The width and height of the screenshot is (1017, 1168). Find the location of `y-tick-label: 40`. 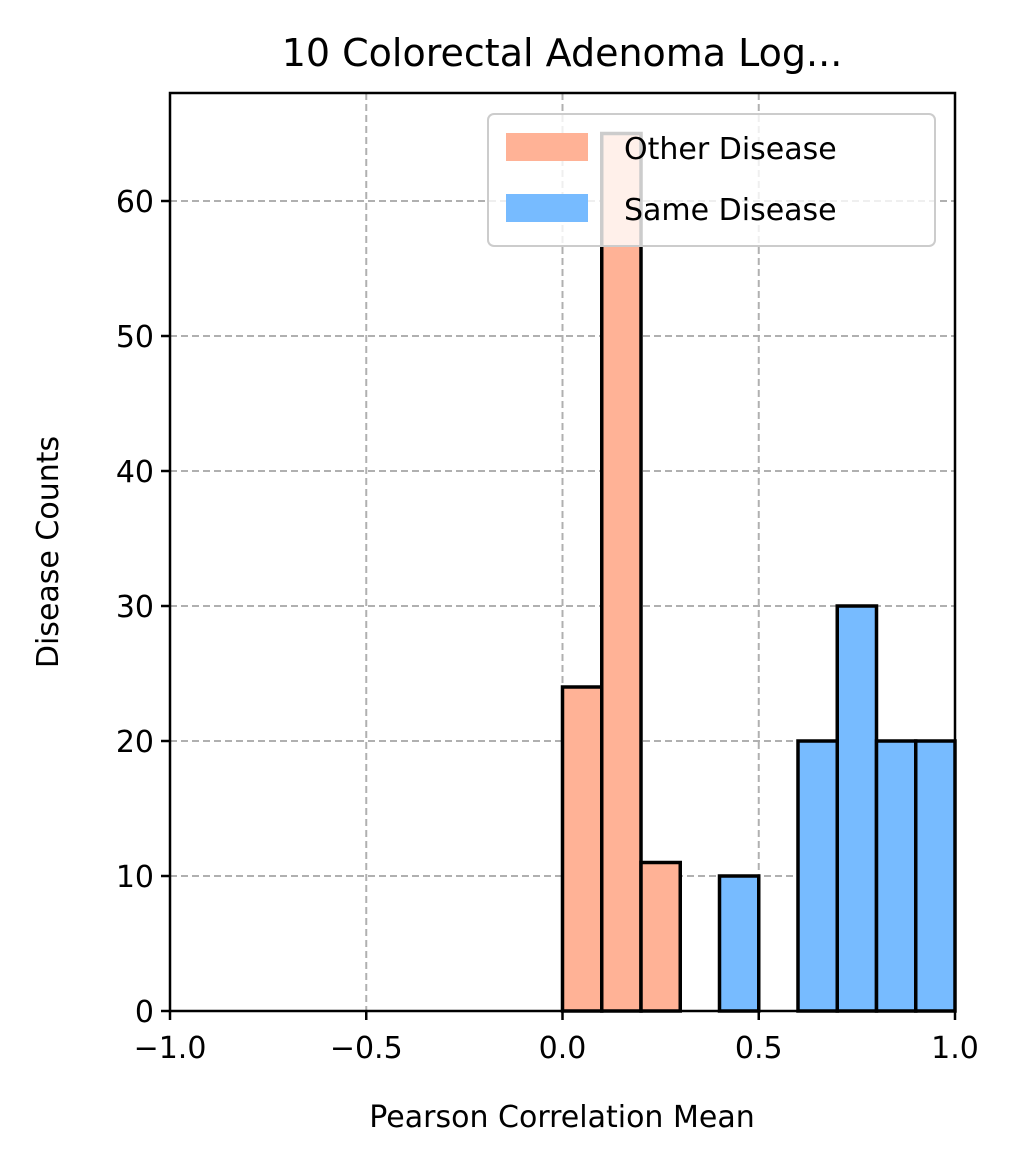

y-tick-label: 40 is located at coordinates (135, 472).